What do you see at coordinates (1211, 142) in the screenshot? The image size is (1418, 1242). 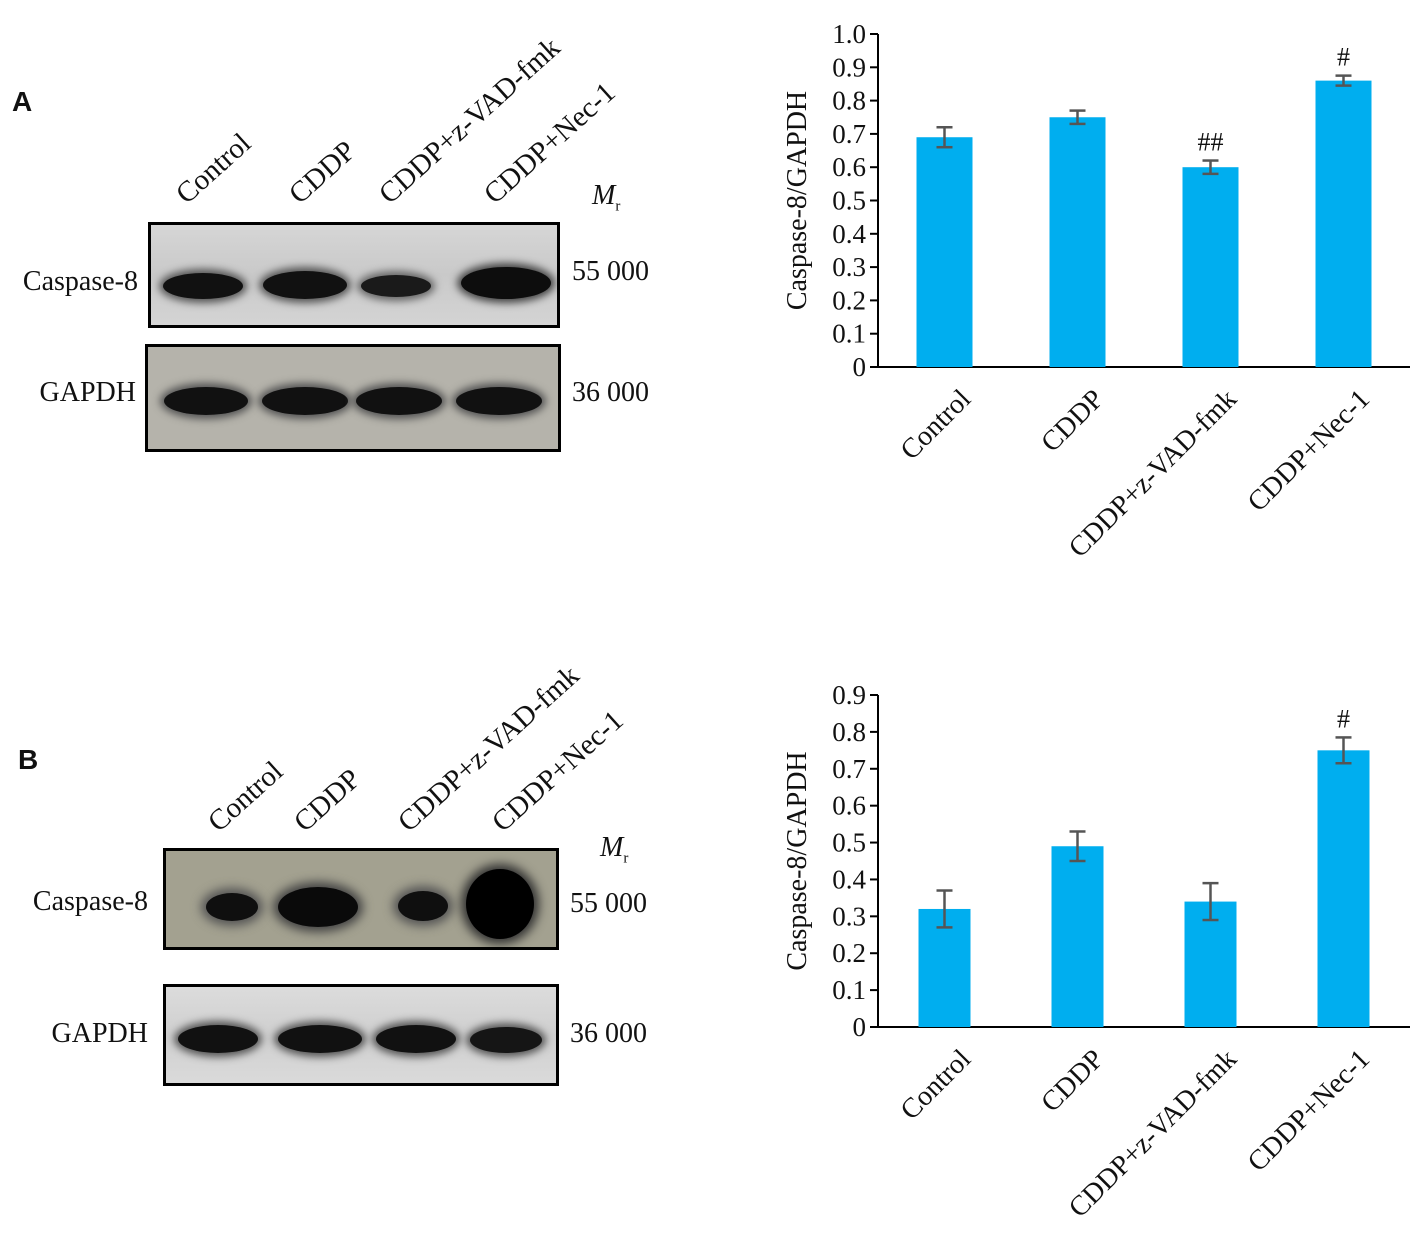 I see `significance-mark: ##` at bounding box center [1211, 142].